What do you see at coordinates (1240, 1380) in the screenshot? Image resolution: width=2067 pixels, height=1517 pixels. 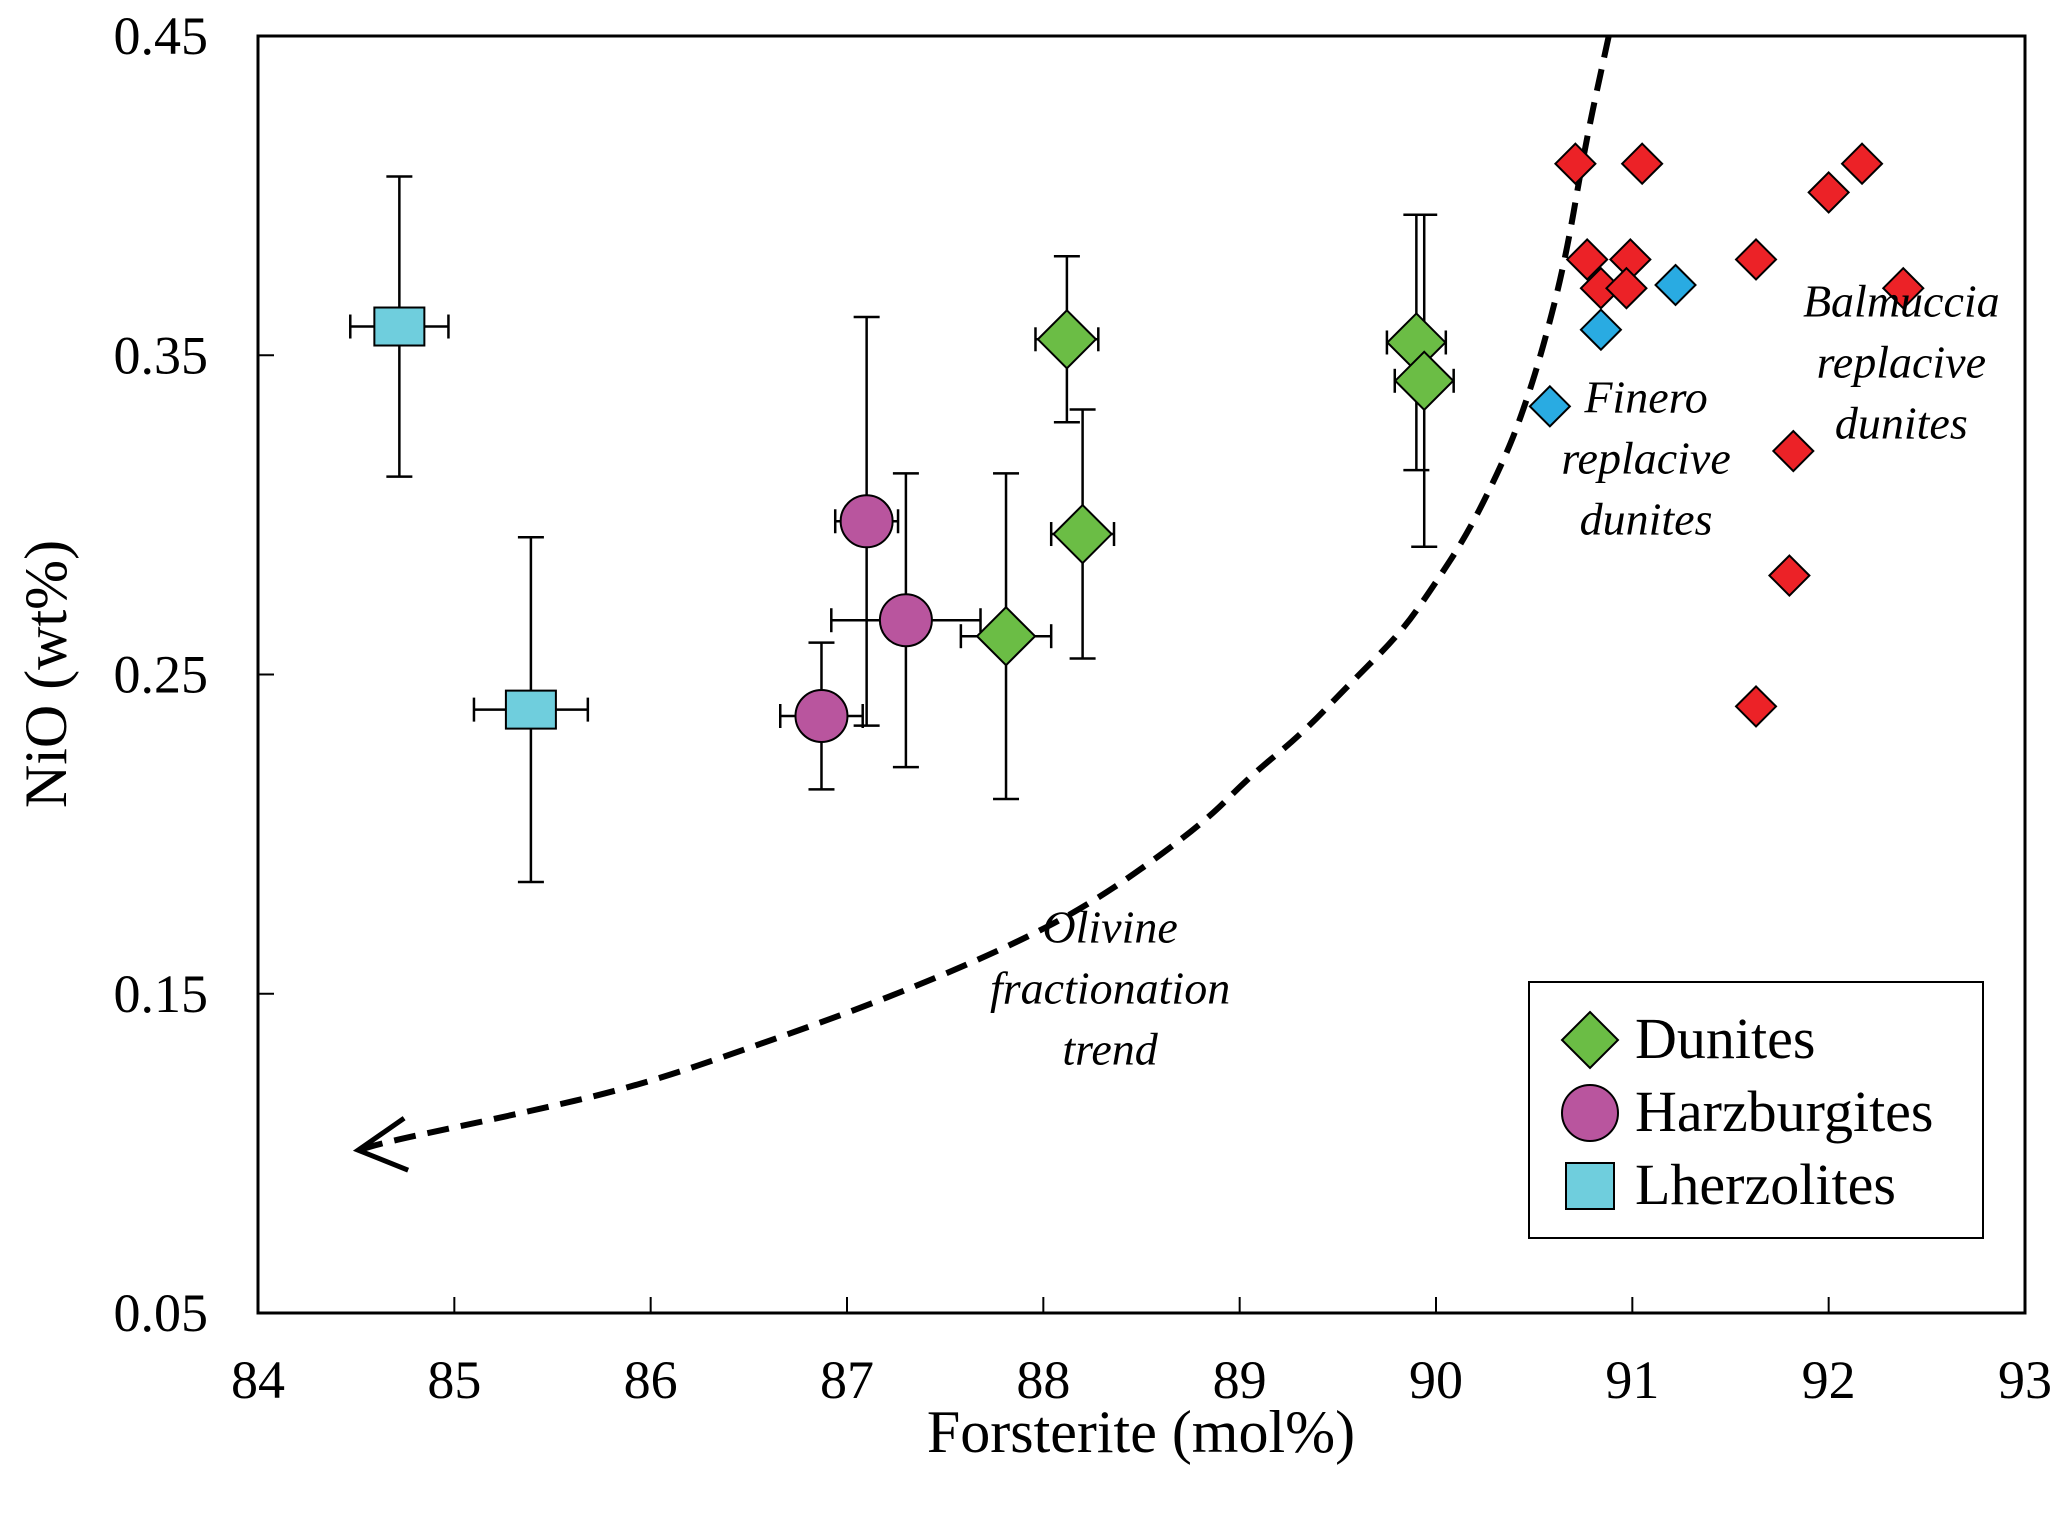 I see `x-tick-label: 89` at bounding box center [1240, 1380].